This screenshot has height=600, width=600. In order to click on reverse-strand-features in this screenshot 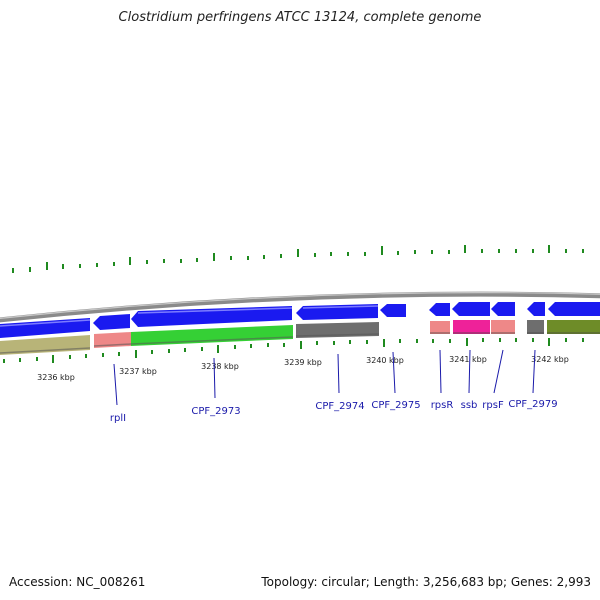, I will do `click(300, 337)`.